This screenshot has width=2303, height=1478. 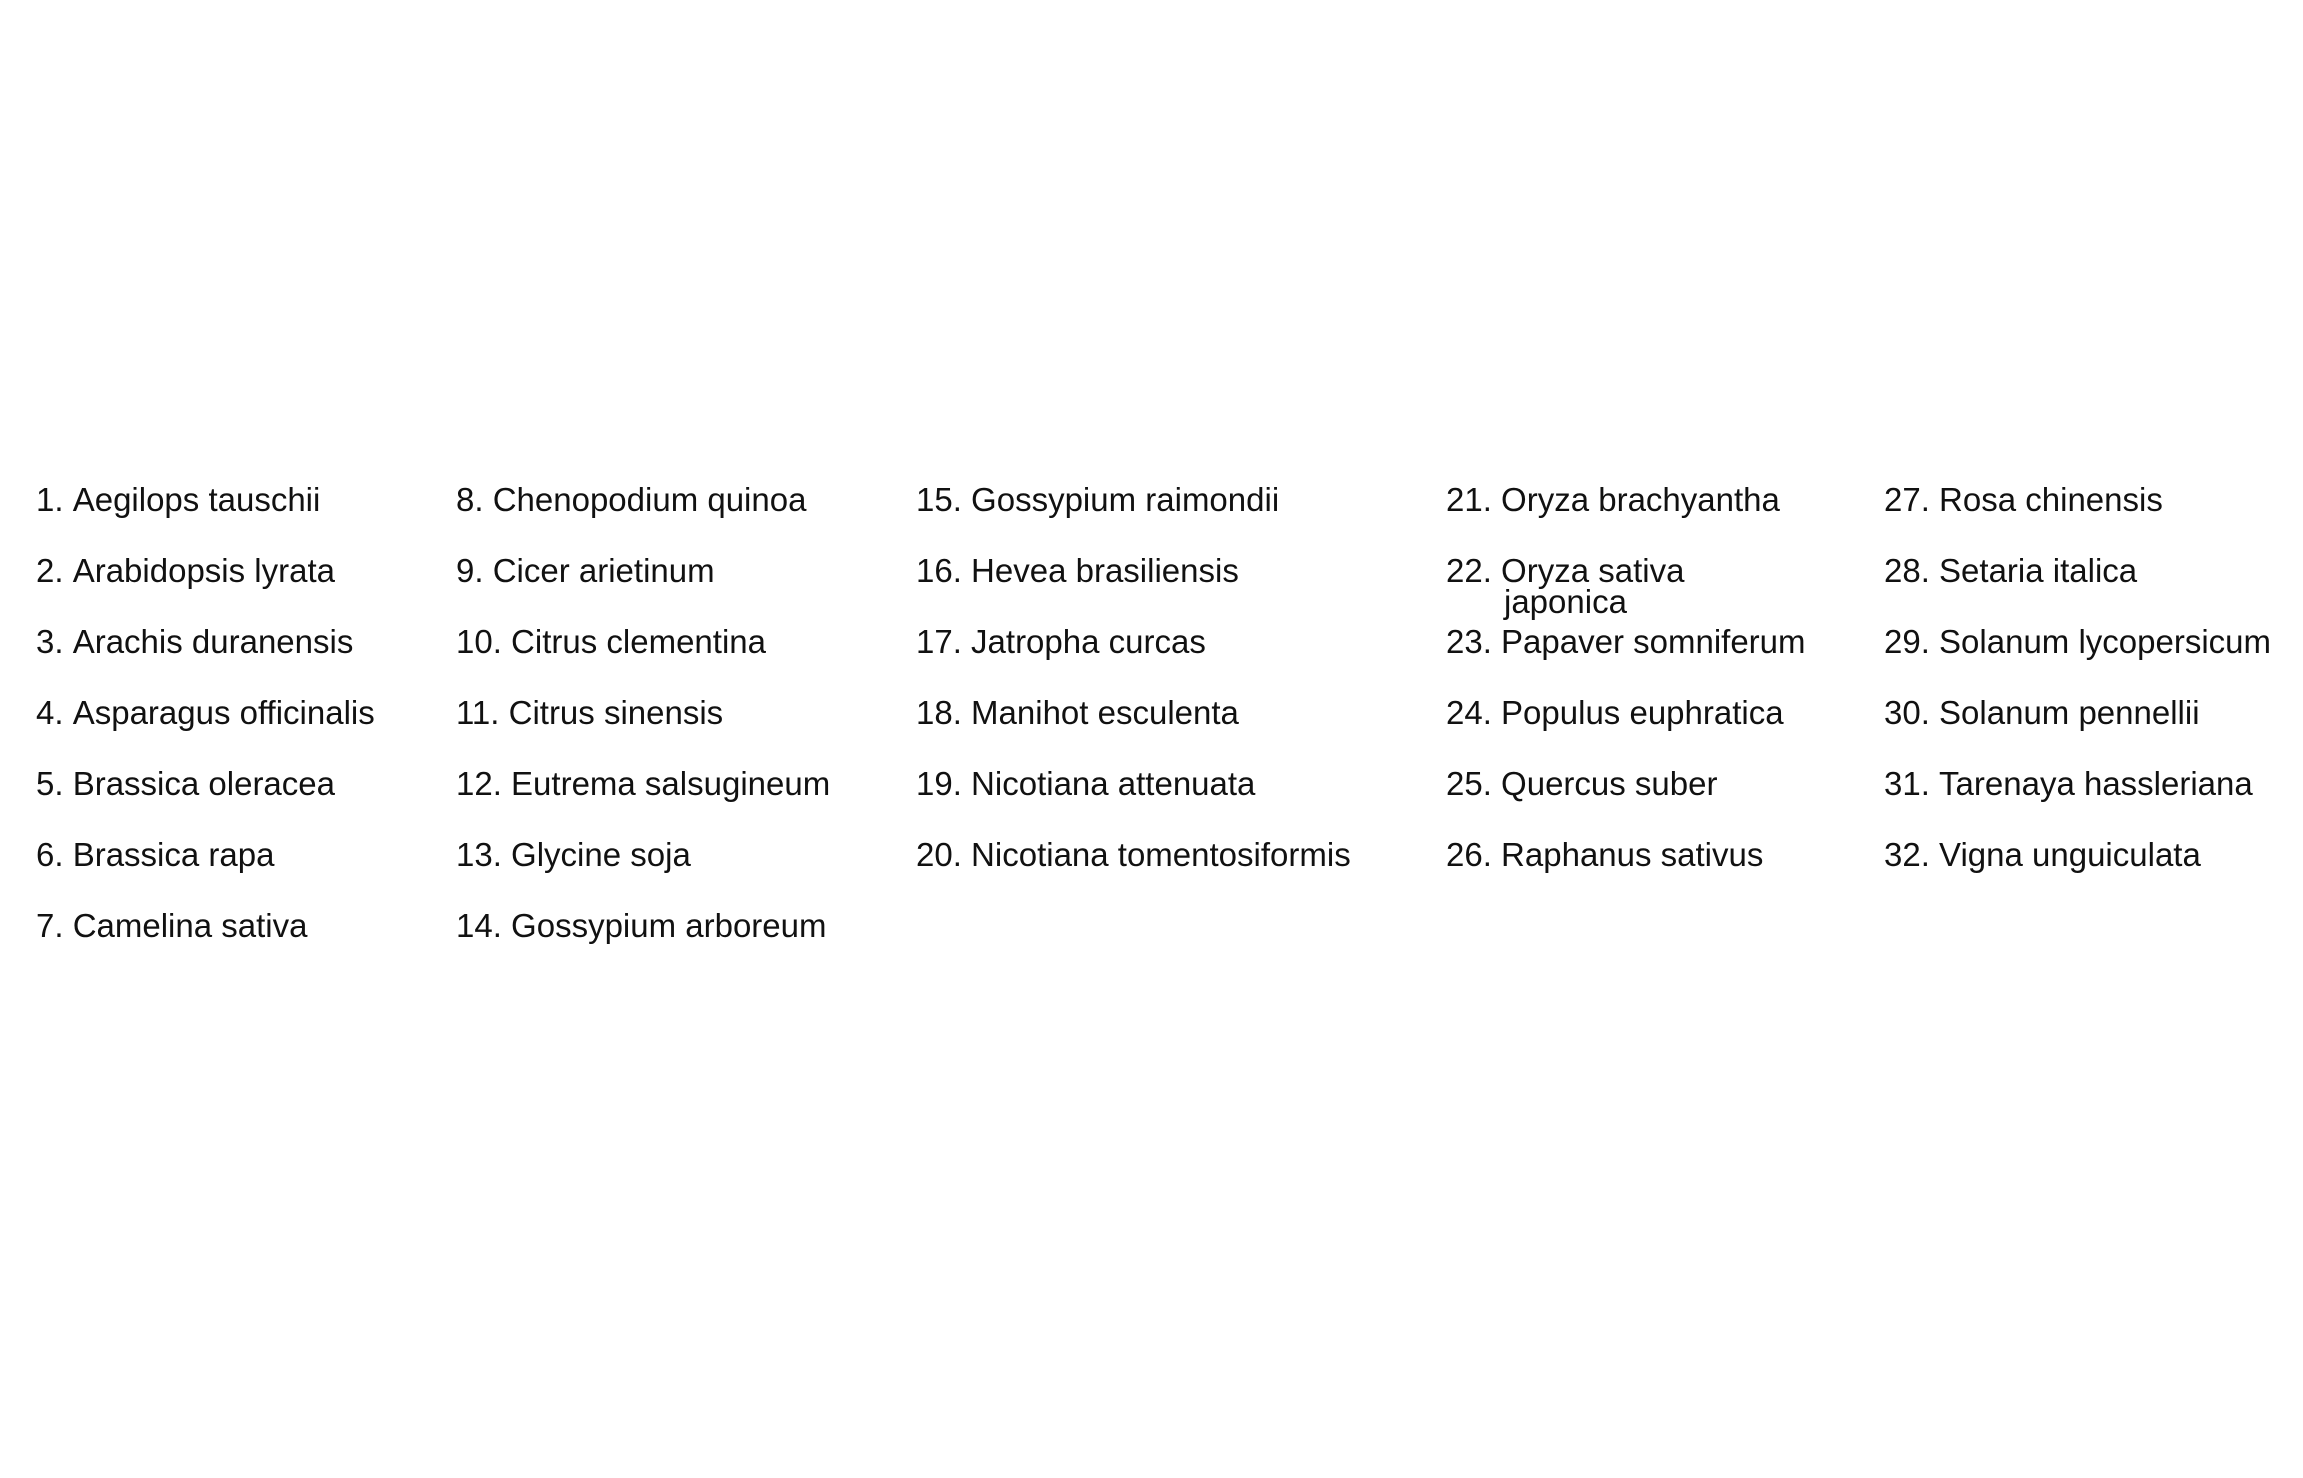 I want to click on legend-item-number: 16., so click(x=939, y=570).